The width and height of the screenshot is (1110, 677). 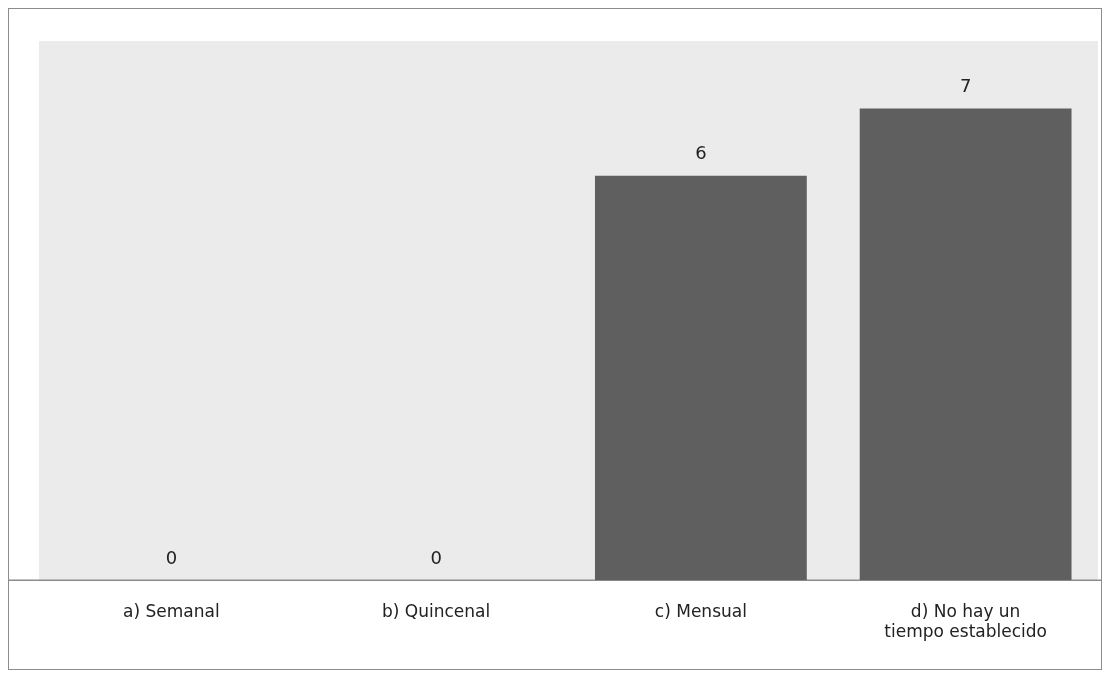 What do you see at coordinates (700, 610) in the screenshot?
I see `x-tick-label: c) Mensual` at bounding box center [700, 610].